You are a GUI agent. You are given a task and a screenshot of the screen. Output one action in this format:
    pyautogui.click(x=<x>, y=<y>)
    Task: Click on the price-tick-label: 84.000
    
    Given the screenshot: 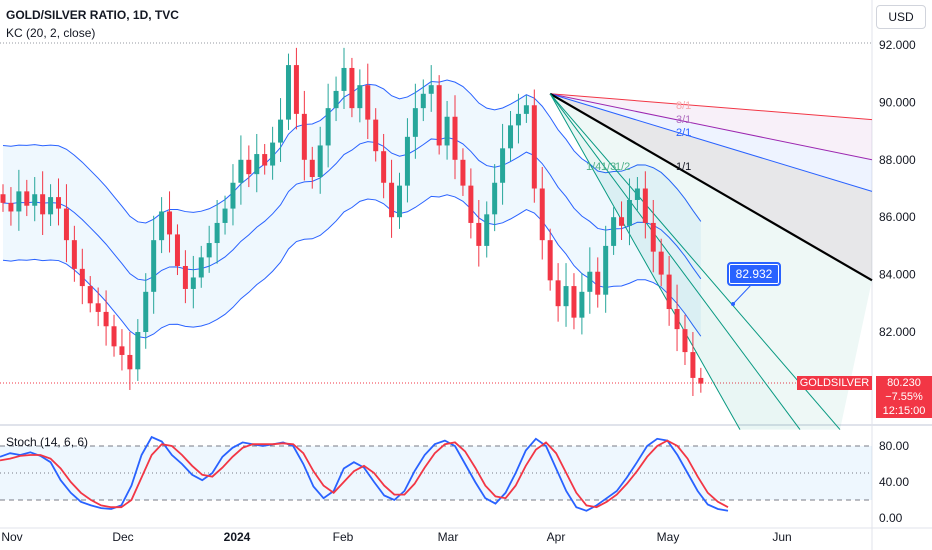 What is the action you would take?
    pyautogui.click(x=897, y=275)
    